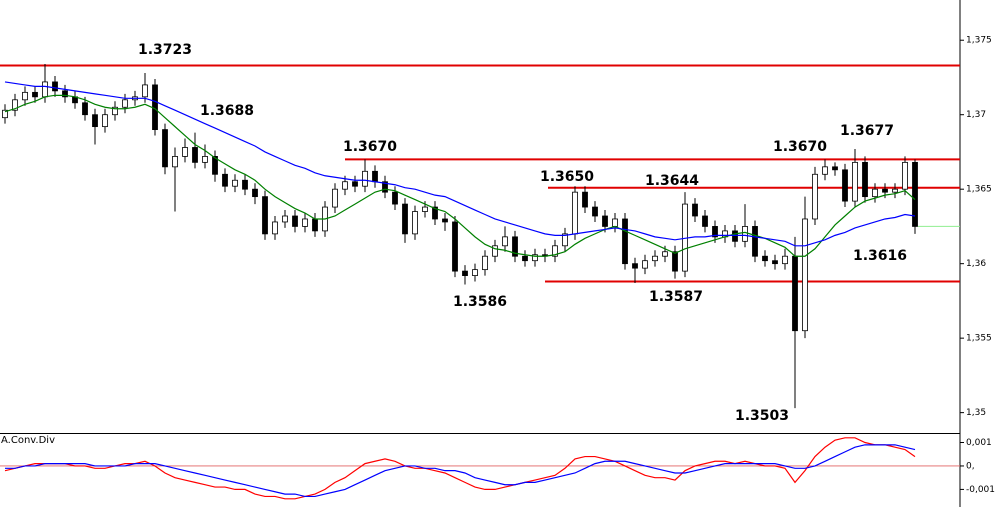 This screenshot has height=507, width=1000. I want to click on price-annotation: 1.3644, so click(672, 181).